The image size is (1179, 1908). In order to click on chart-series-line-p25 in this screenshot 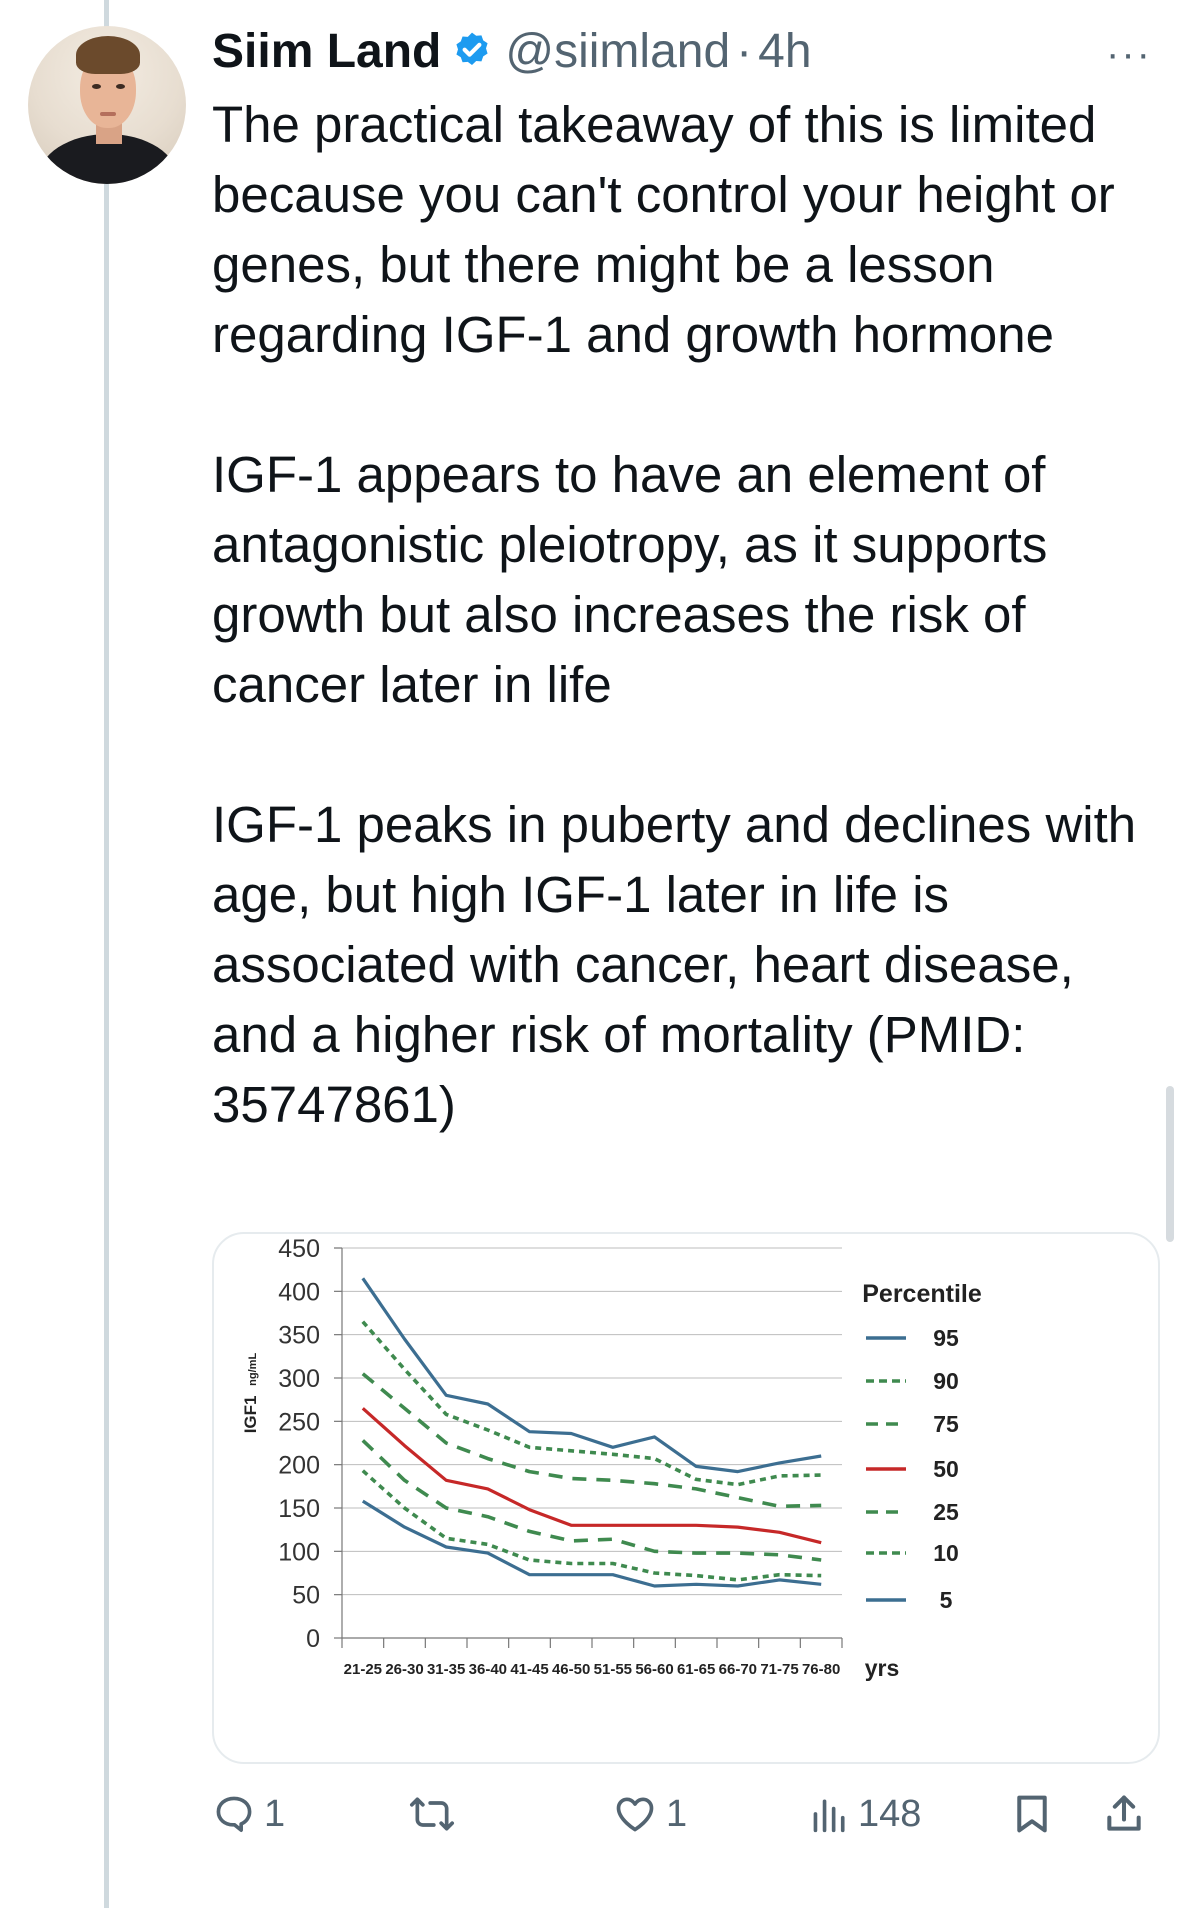, I will do `click(591, 1500)`.